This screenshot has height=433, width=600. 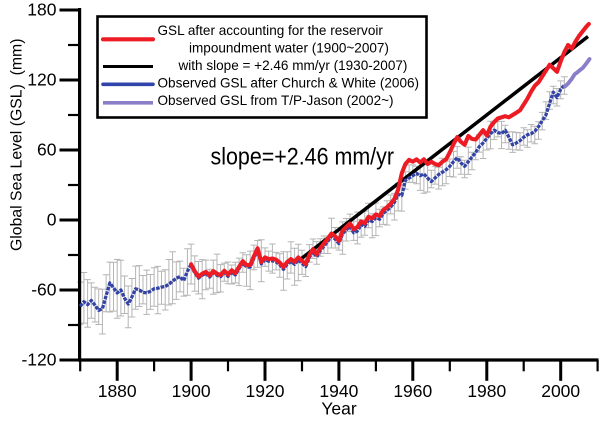 I want to click on svg-text: 1960, so click(x=412, y=391).